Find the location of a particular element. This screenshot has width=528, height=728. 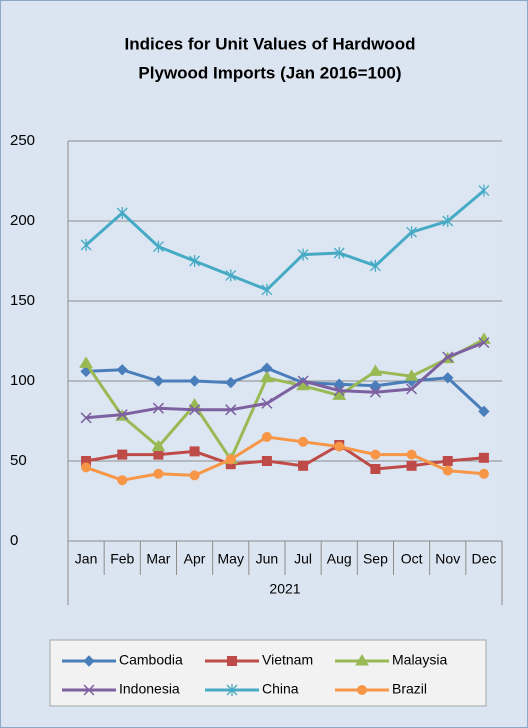

y-tick-label: 200 is located at coordinates (22, 220).